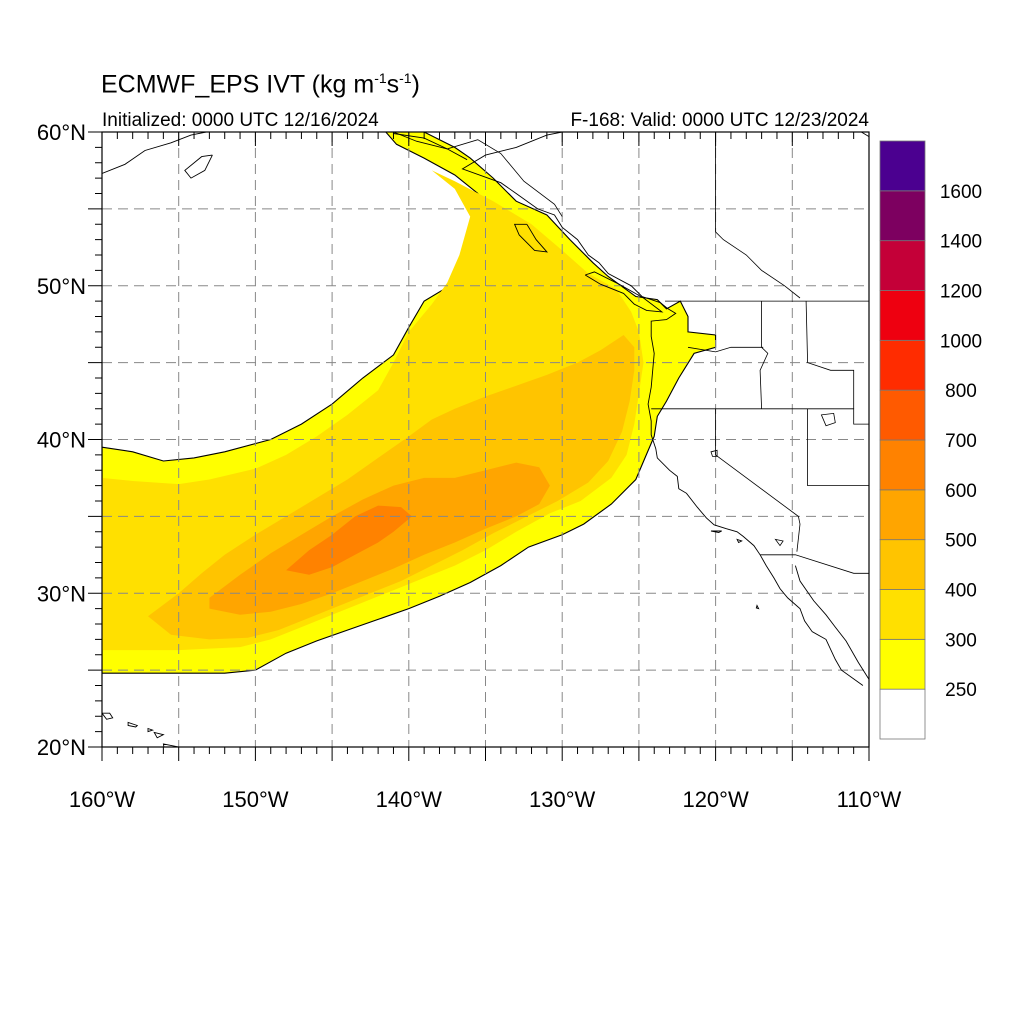  I want to click on x-tick-label: 110°W, so click(869, 799).